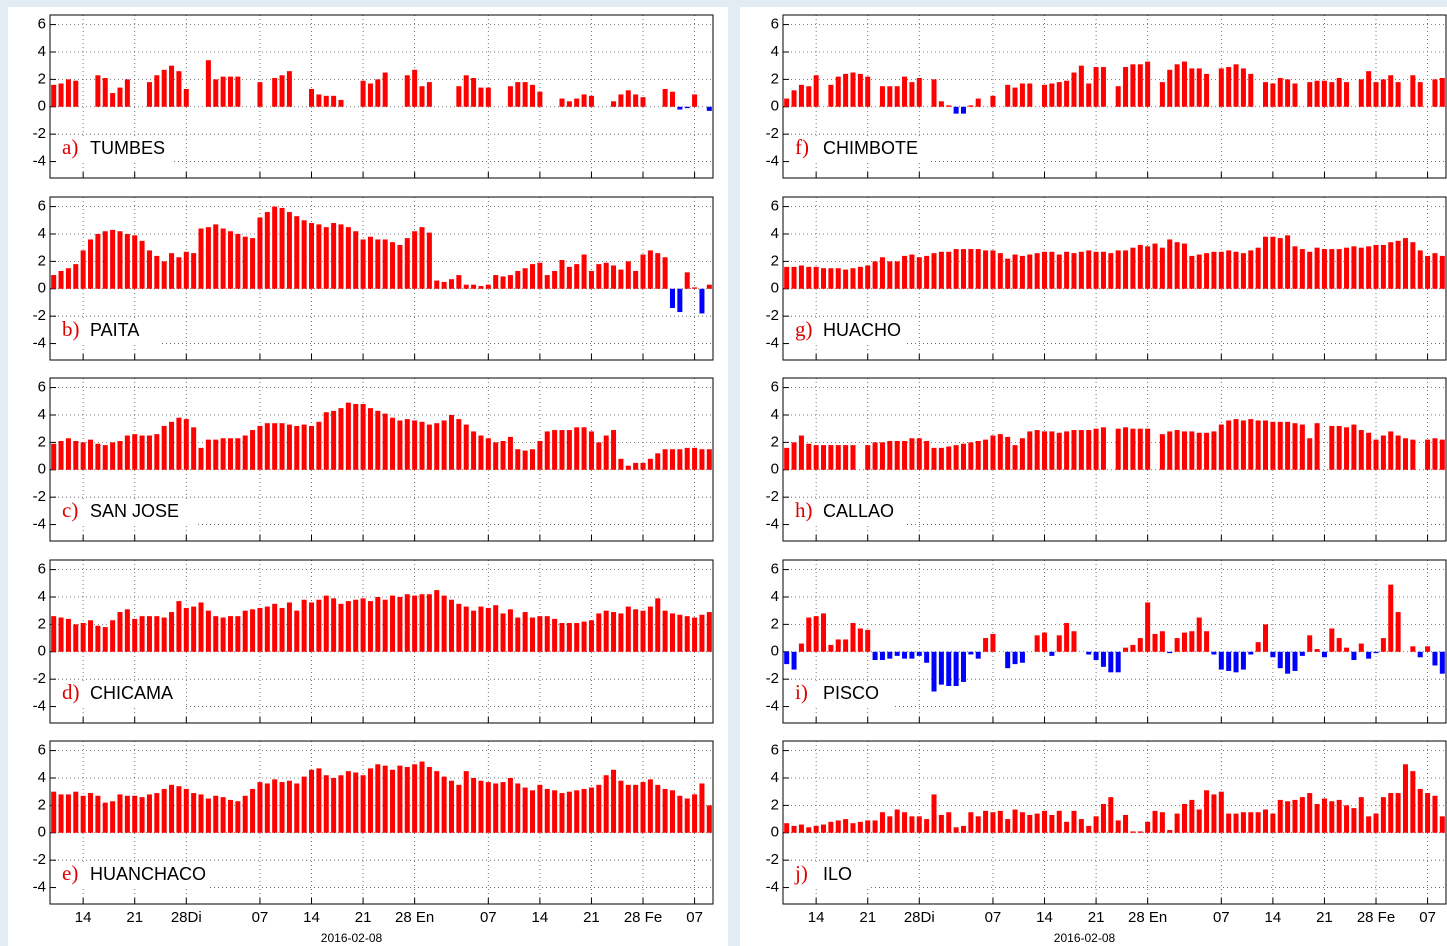  What do you see at coordinates (42, 651) in the screenshot?
I see `y-tick-label: 0` at bounding box center [42, 651].